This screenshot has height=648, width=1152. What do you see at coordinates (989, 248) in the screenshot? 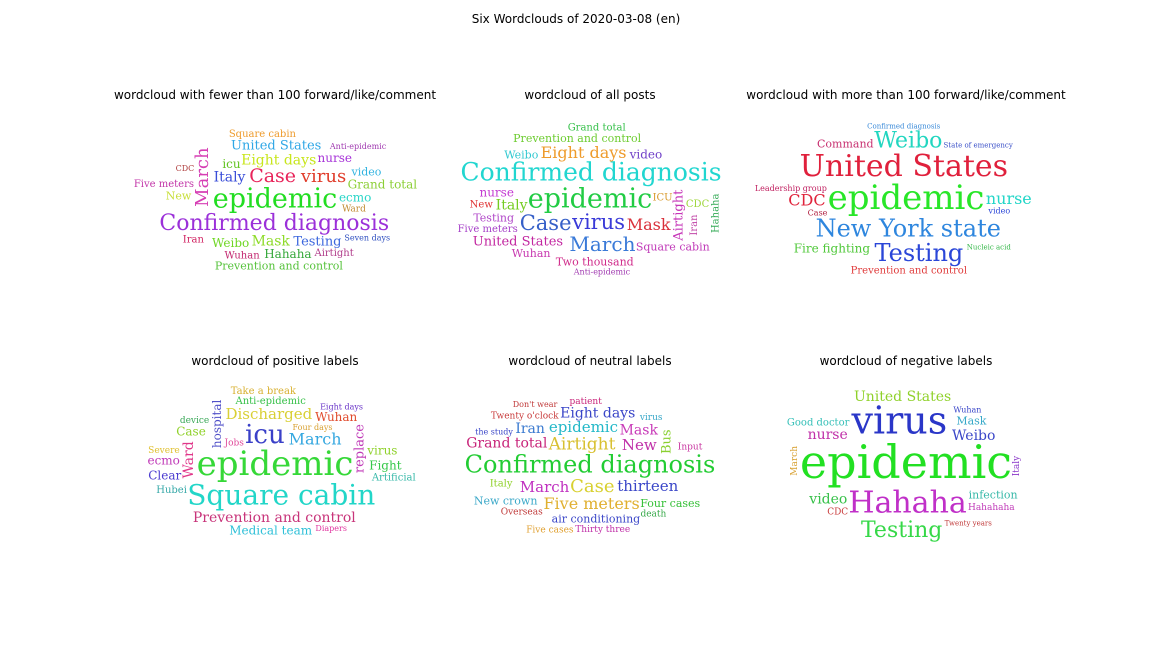
I see `word: Nucleic acid` at bounding box center [989, 248].